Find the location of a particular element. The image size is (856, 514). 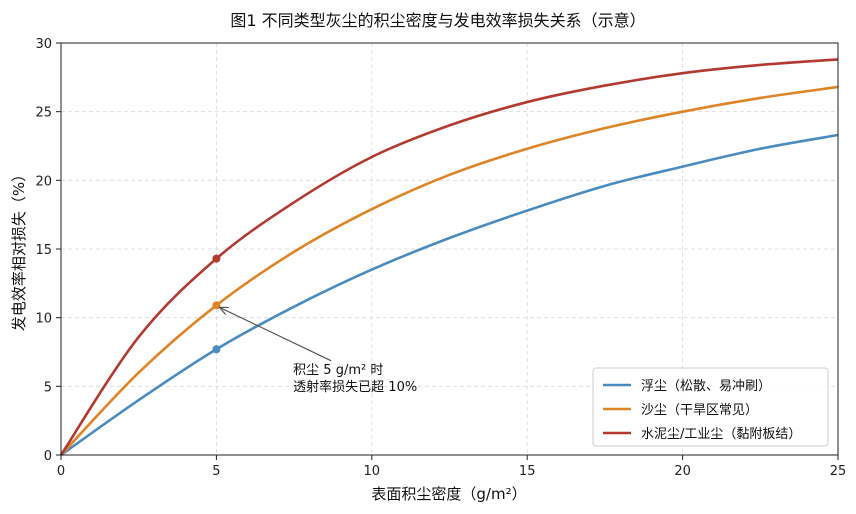

y-tick-label: 15 is located at coordinates (43, 250).